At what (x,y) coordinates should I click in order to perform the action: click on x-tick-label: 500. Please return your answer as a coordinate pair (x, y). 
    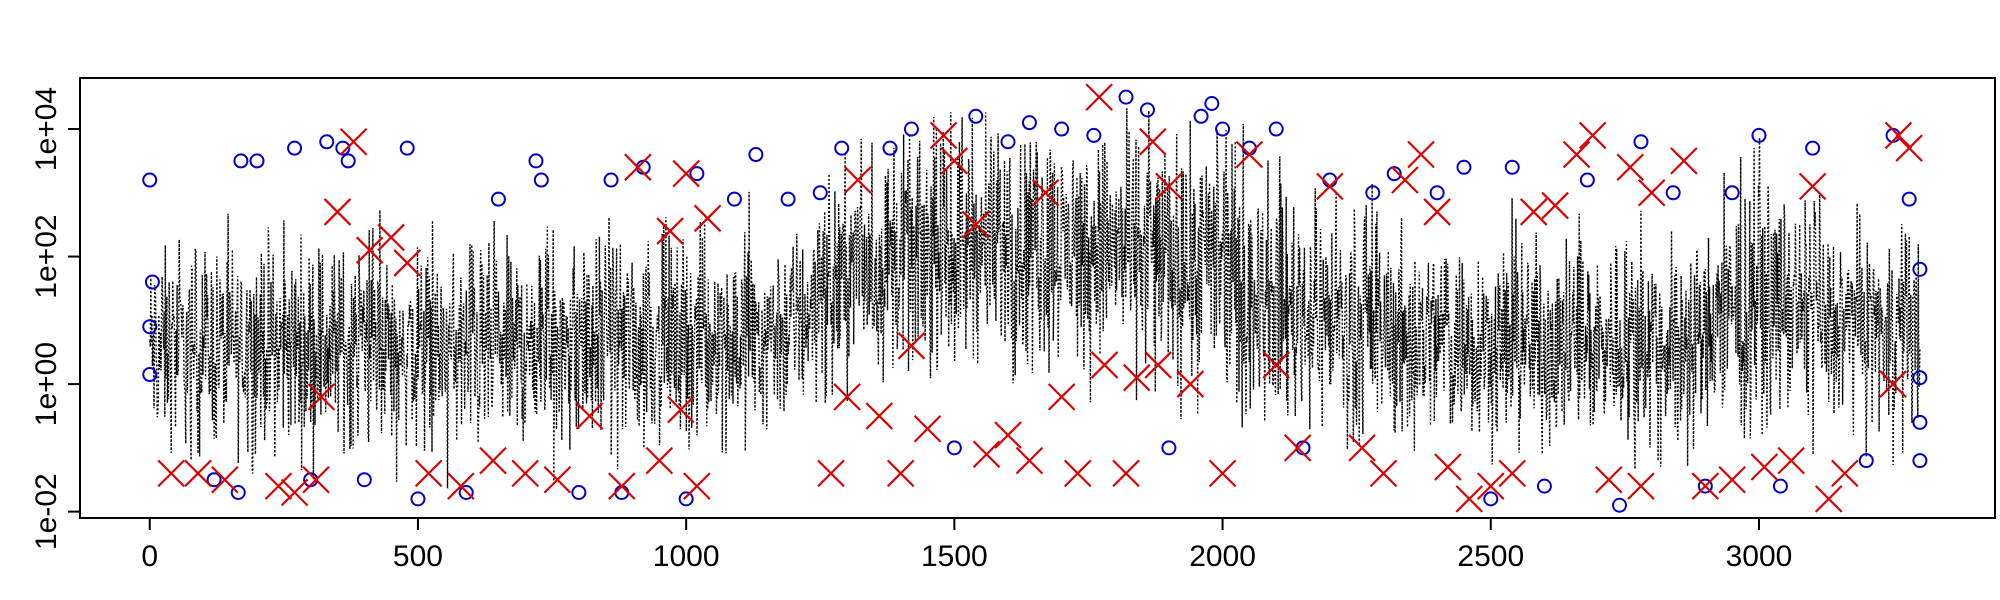
    Looking at the image, I should click on (418, 556).